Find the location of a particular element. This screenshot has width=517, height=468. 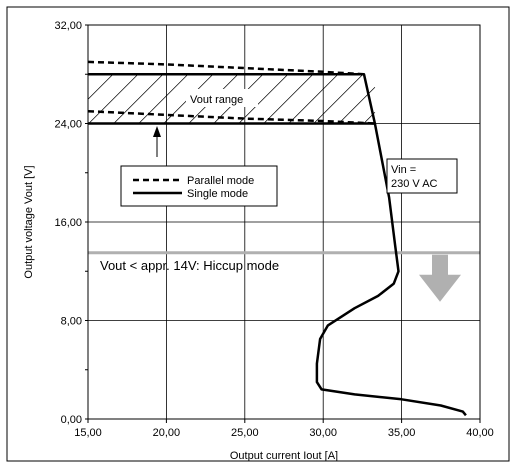

vin-label-line2: 230 V AC is located at coordinates (414, 184).